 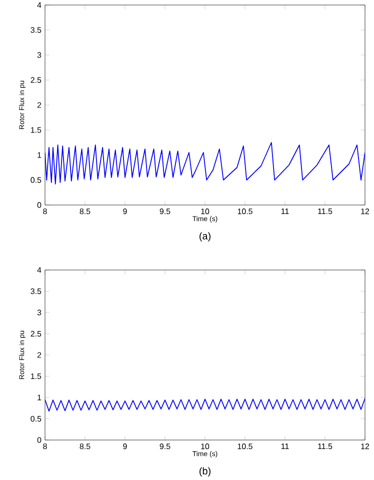 What do you see at coordinates (205, 471) in the screenshot?
I see `text: (b)` at bounding box center [205, 471].